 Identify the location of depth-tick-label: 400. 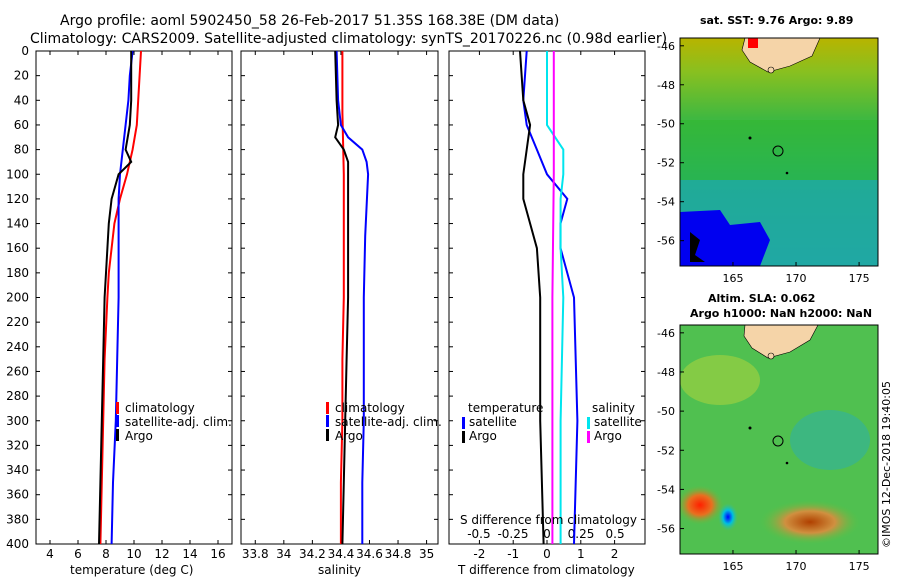
(17, 544).